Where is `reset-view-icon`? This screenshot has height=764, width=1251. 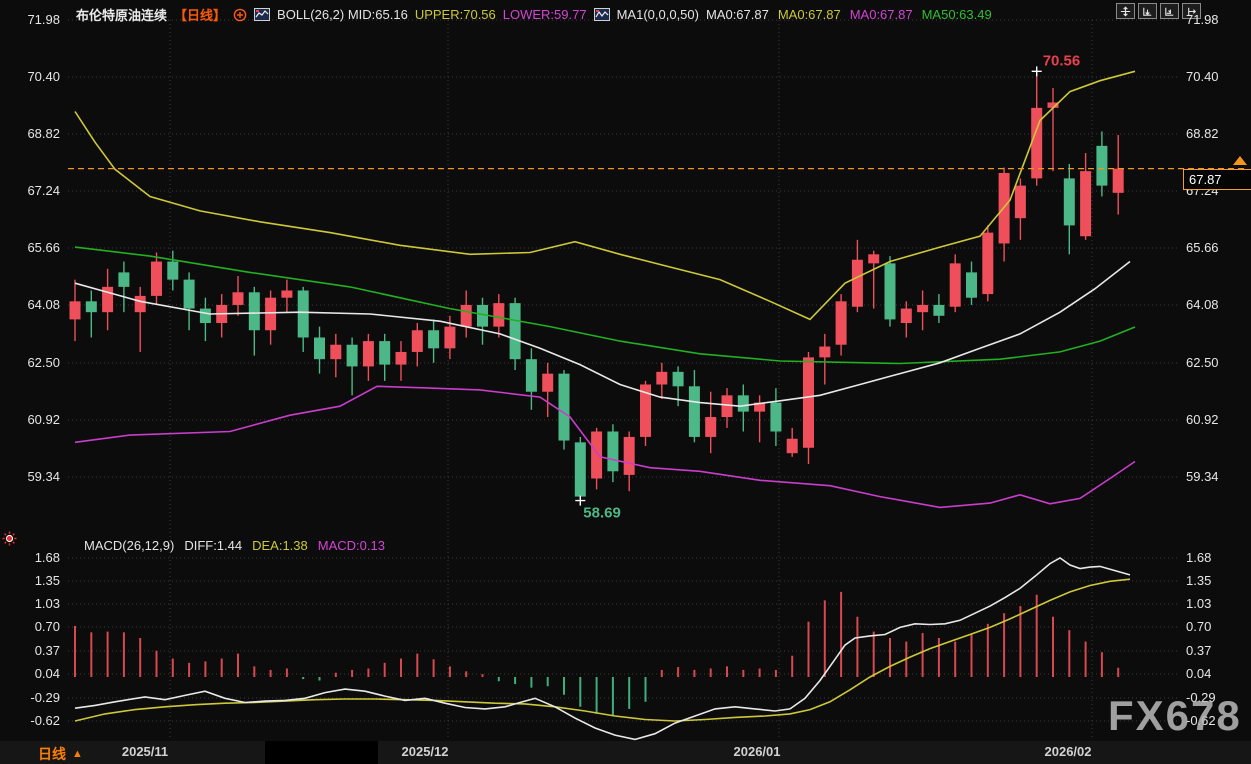
reset-view-icon is located at coordinates (1191, 11).